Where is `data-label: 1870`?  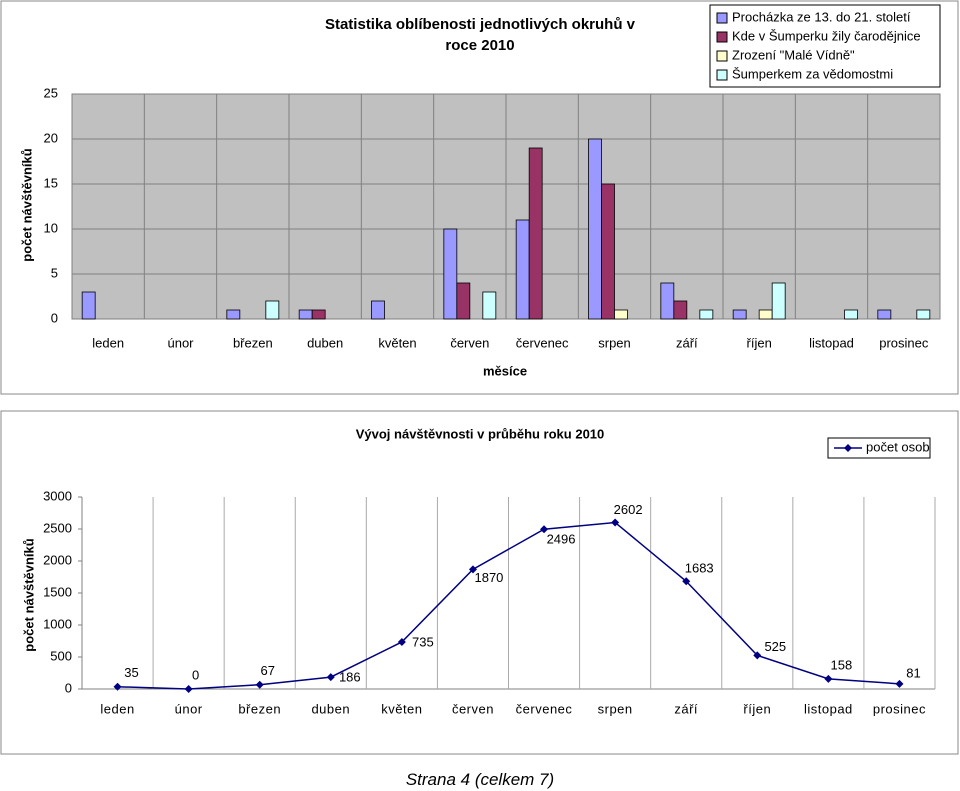 data-label: 1870 is located at coordinates (488, 577).